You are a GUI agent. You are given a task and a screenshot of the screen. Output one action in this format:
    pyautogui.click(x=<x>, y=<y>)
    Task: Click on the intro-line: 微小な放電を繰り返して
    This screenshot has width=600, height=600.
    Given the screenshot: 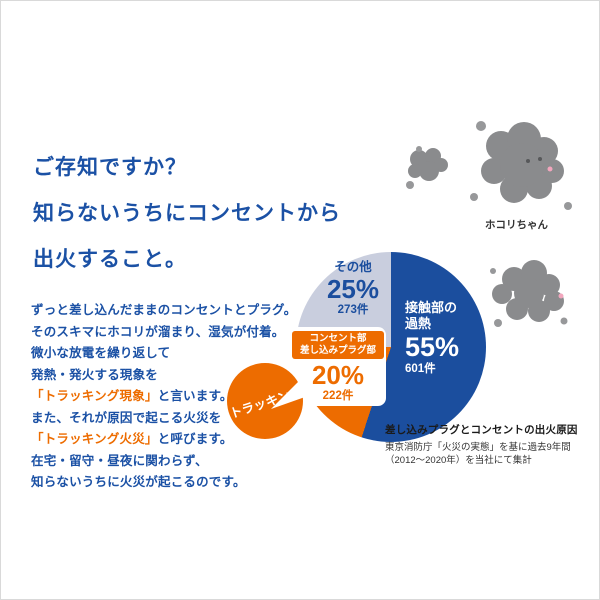 What is the action you would take?
    pyautogui.click(x=101, y=353)
    